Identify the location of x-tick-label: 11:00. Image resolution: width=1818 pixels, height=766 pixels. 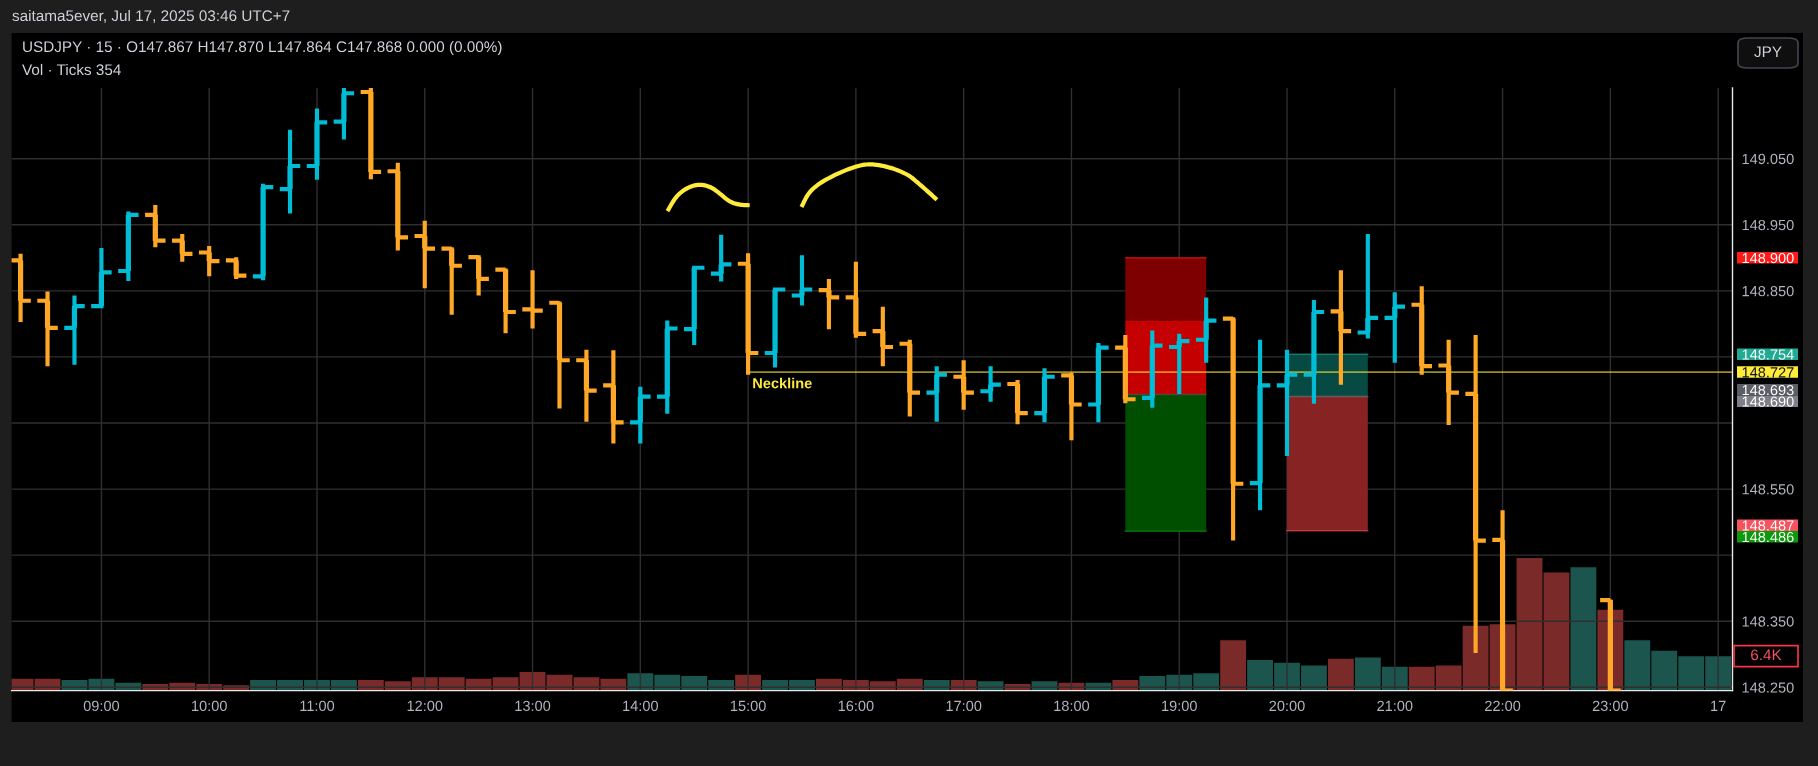
(317, 706).